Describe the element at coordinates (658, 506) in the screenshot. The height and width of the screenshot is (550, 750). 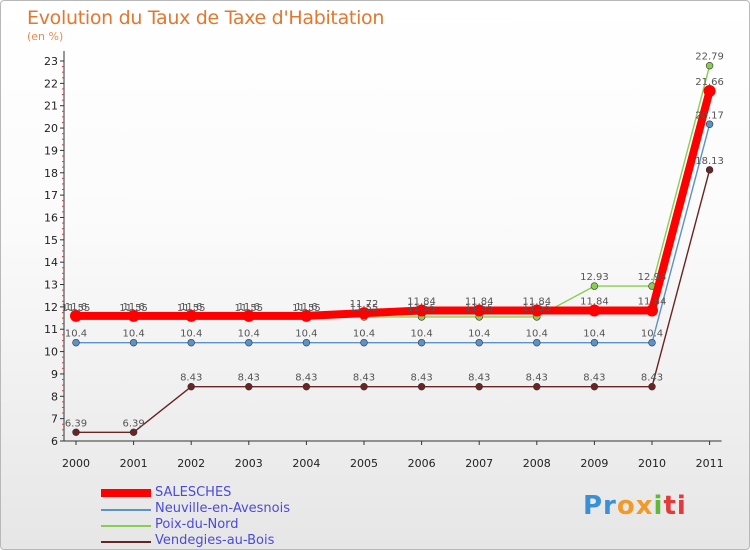
I see `logo-part-3: i` at that location.